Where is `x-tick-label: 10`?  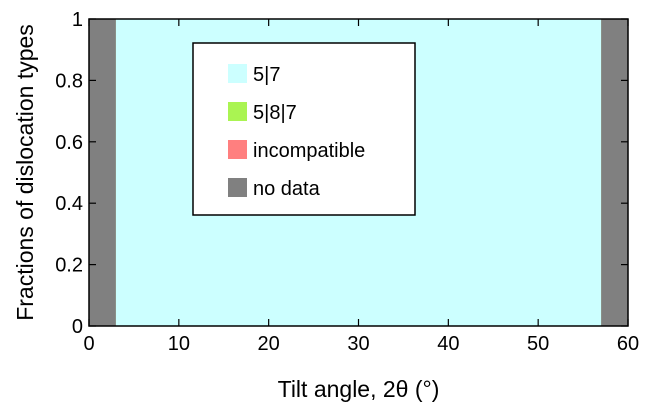 x-tick-label: 10 is located at coordinates (179, 344).